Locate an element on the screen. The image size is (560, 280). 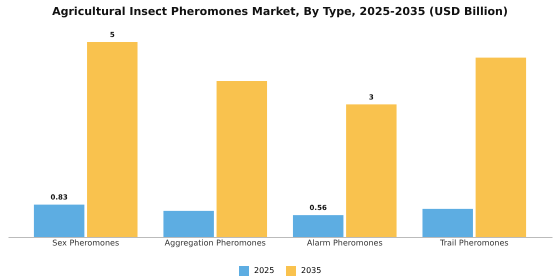
x-tick-label: Sex Pheromones is located at coordinates (86, 243).